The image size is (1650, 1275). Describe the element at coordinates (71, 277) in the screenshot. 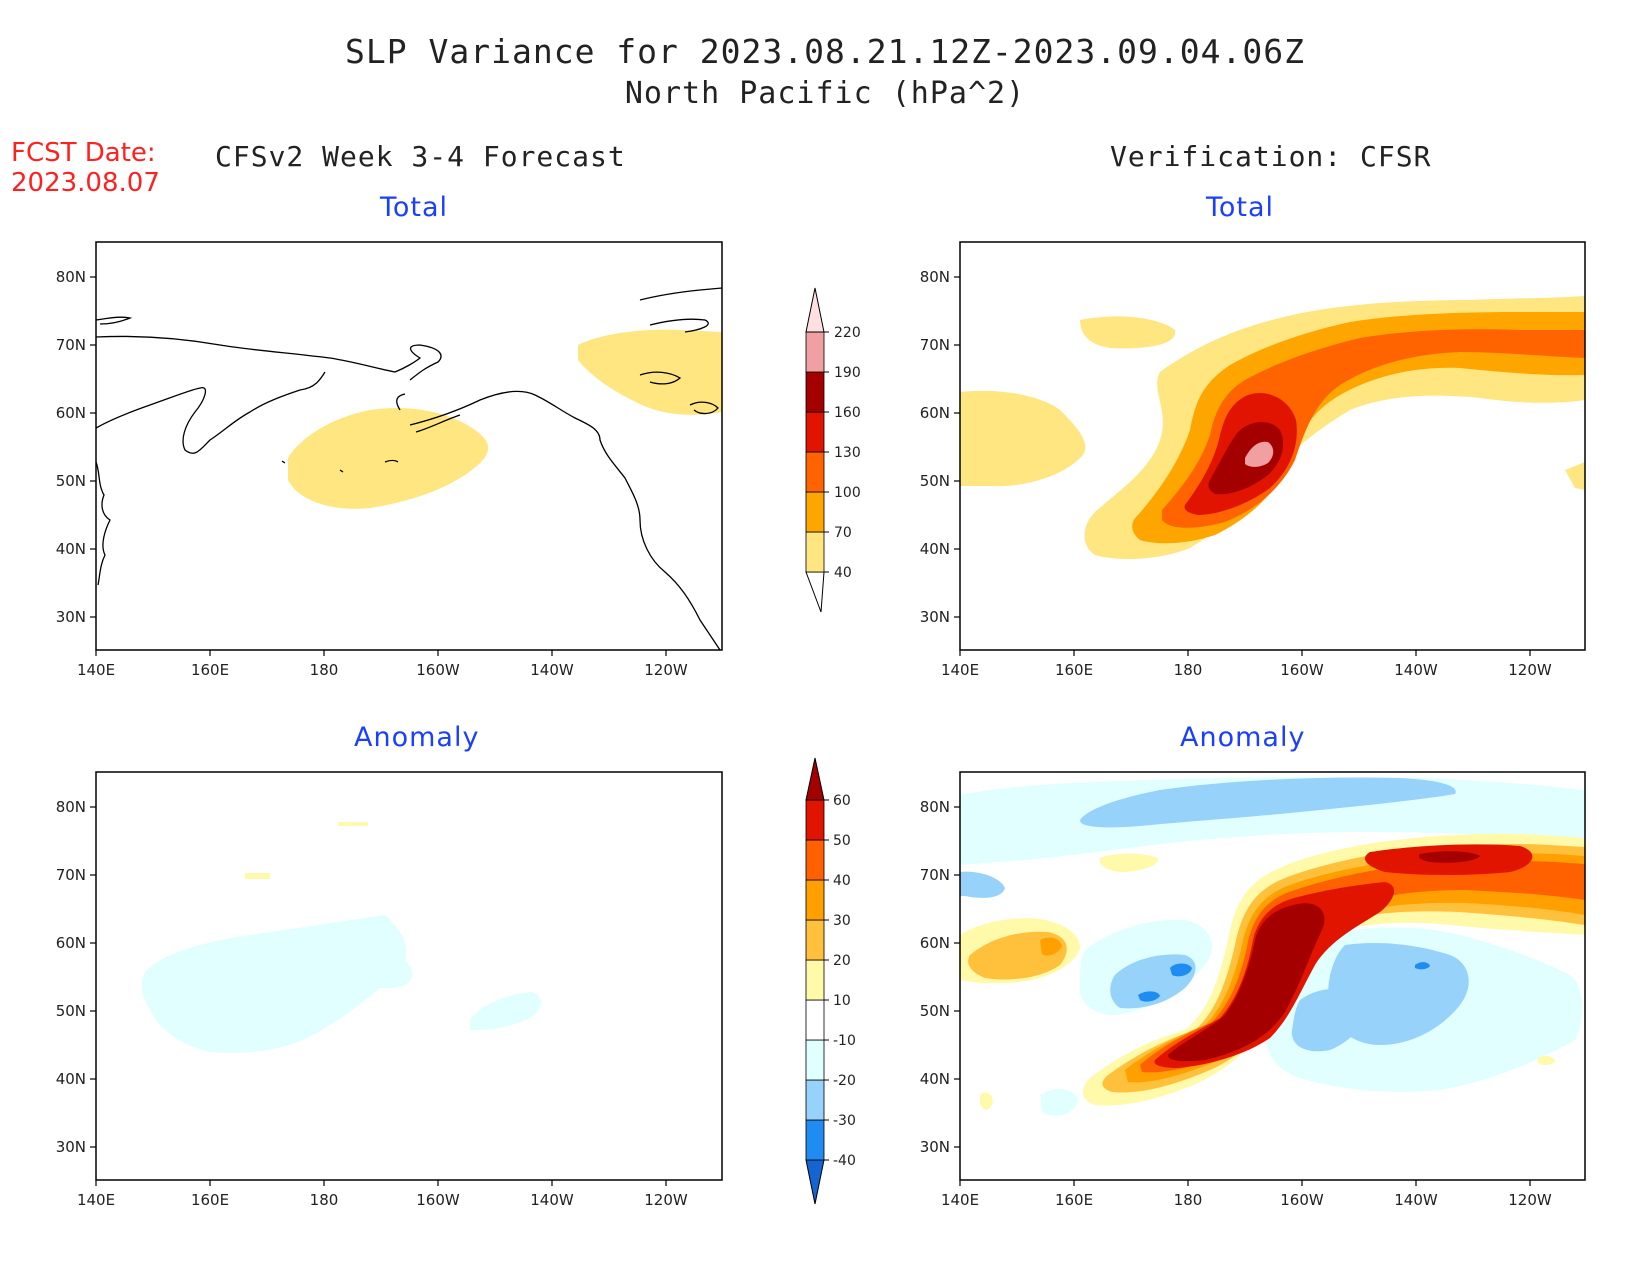

I see `fc-total-lat-label: 80N` at that location.